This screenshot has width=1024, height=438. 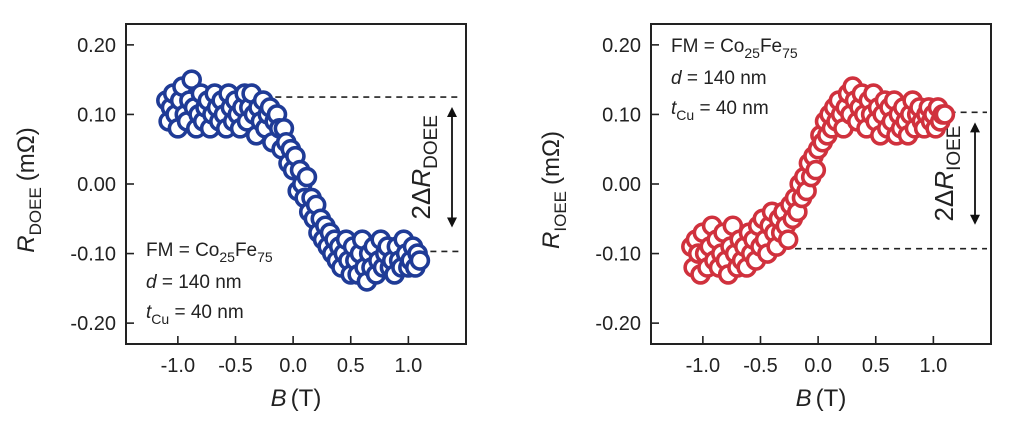 I want to click on delta-label: 2ΔRDOEE, so click(x=424, y=167).